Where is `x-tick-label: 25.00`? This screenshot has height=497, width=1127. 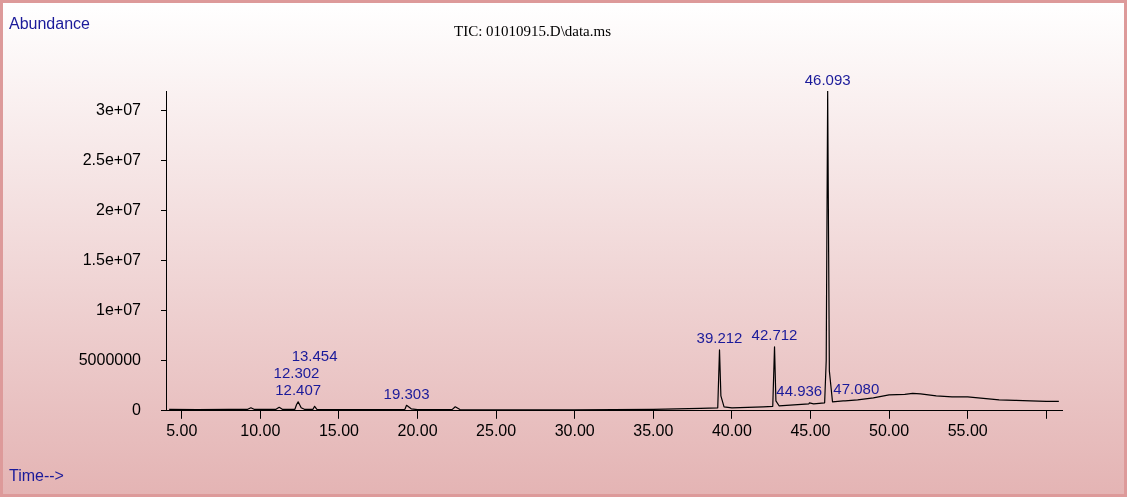
x-tick-label: 25.00 is located at coordinates (496, 430).